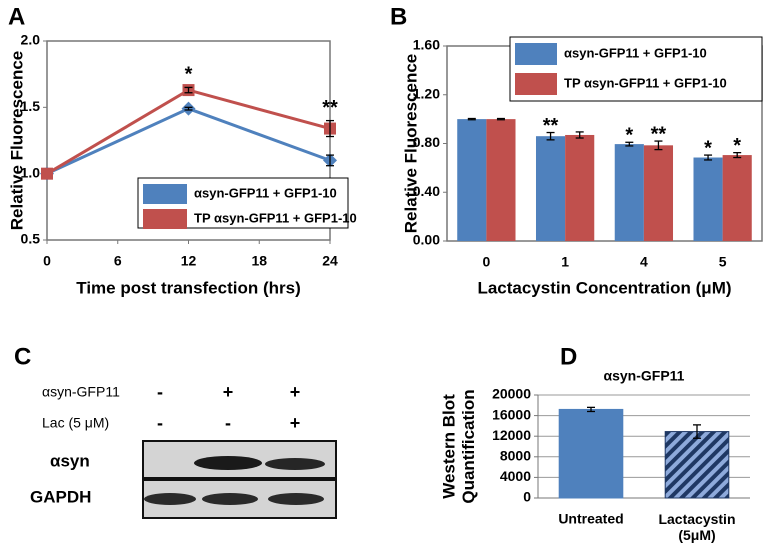 Image resolution: width=774 pixels, height=547 pixels. Describe the element at coordinates (527, 497) in the screenshot. I see `y-tick-label: 0` at that location.